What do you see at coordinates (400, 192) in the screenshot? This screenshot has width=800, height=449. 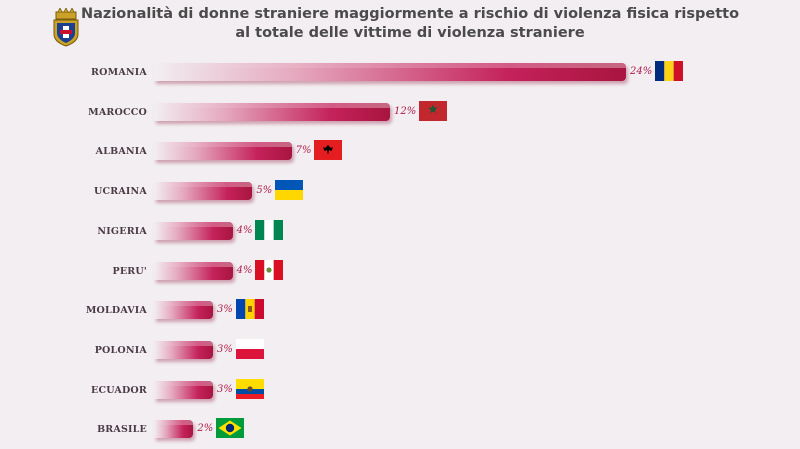 I see `bar-row: UCRAINA 5%` at bounding box center [400, 192].